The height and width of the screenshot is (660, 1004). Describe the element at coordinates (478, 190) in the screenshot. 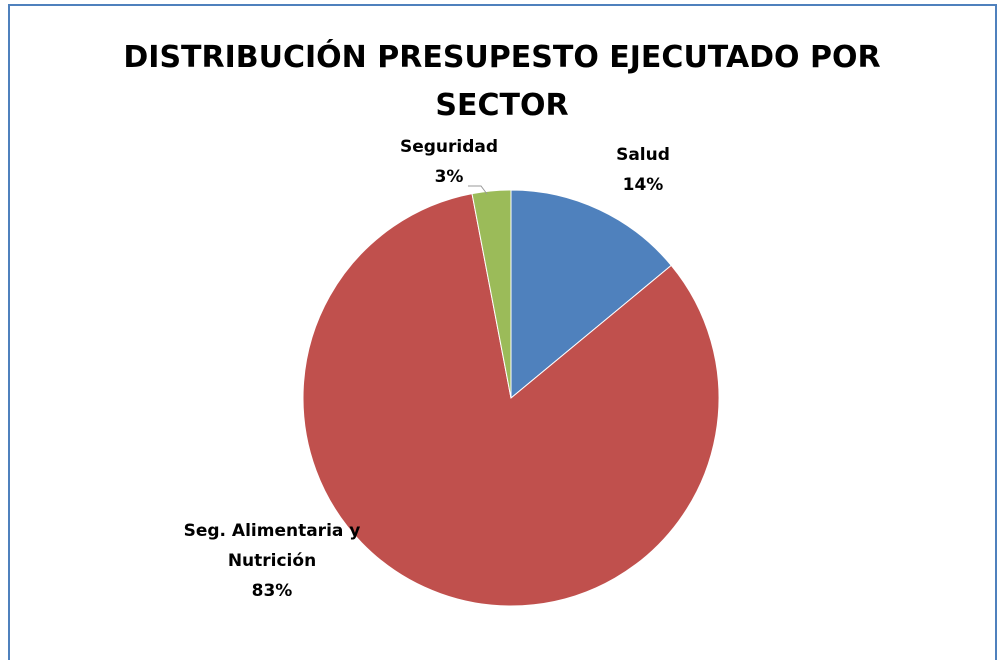

I see `leader-line` at that location.